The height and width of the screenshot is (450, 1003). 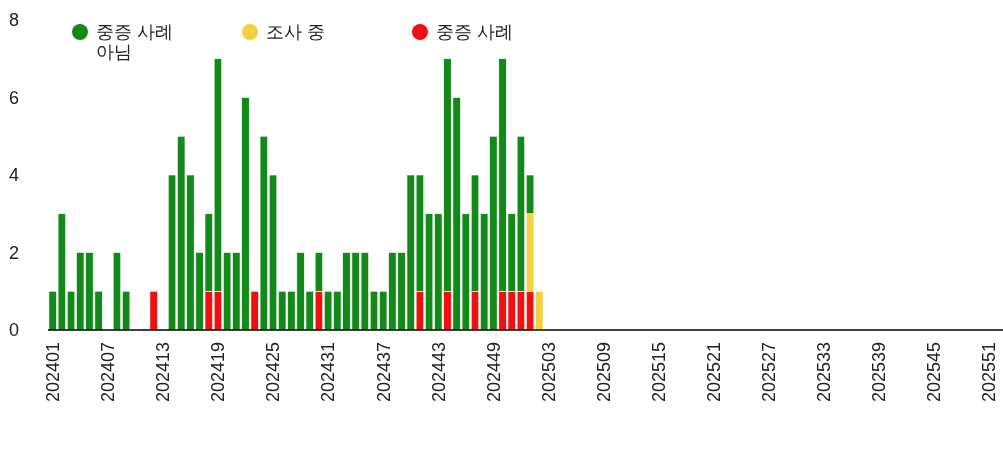 I want to click on x-tick-label: 202419, so click(x=218, y=372).